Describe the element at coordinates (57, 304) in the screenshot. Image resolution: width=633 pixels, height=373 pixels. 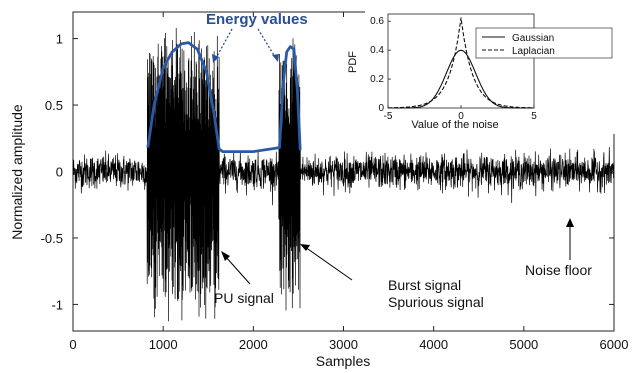
I see `y-tick-label: -1` at that location.